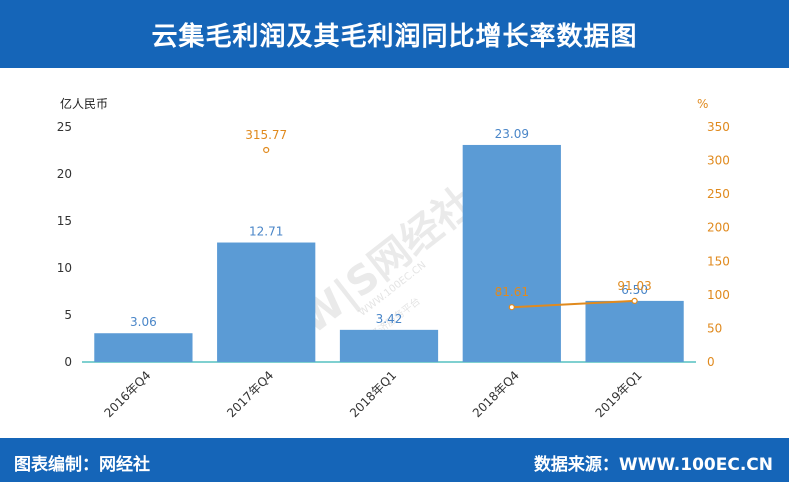 This screenshot has width=789, height=482. Describe the element at coordinates (143, 322) in the screenshot. I see `bar-data-label: 3.06` at that location.